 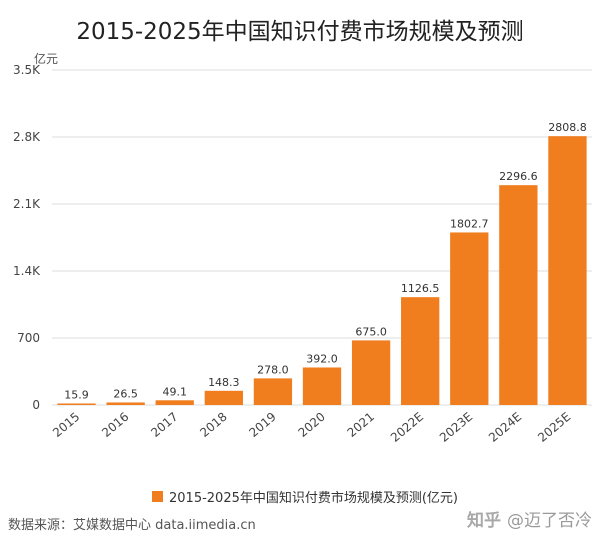 I want to click on watermark: 知乎 @迈了否冷, so click(x=529, y=518).